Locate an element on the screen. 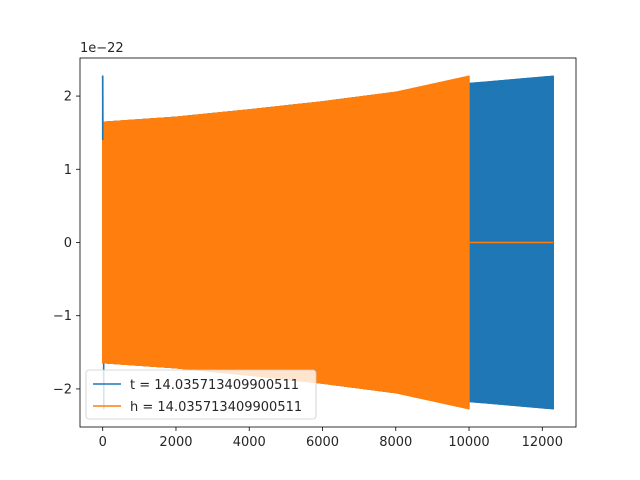 The image size is (640, 480). x-tick-label: 12000 is located at coordinates (542, 442).